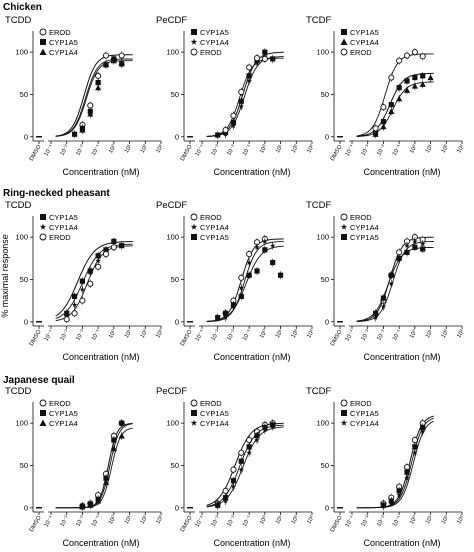  What do you see at coordinates (63, 413) in the screenshot?
I see `legend-label: CYP1A5` at bounding box center [63, 413].